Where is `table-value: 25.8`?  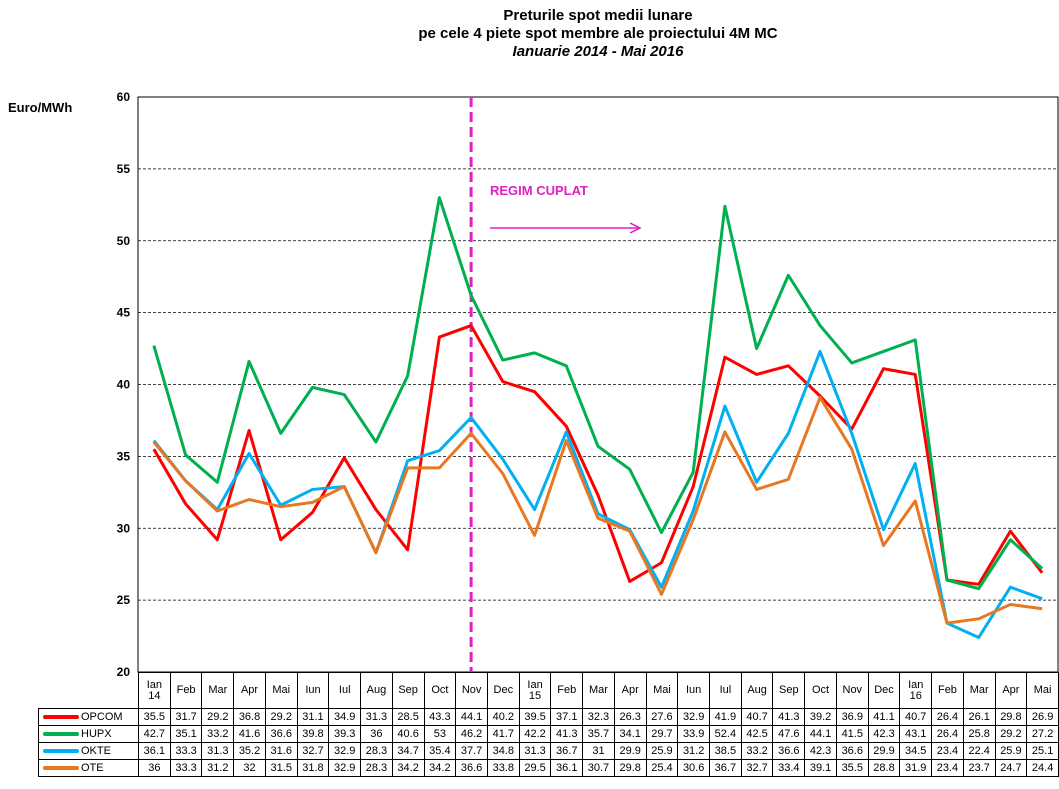 table-value: 25.8 is located at coordinates (979, 734).